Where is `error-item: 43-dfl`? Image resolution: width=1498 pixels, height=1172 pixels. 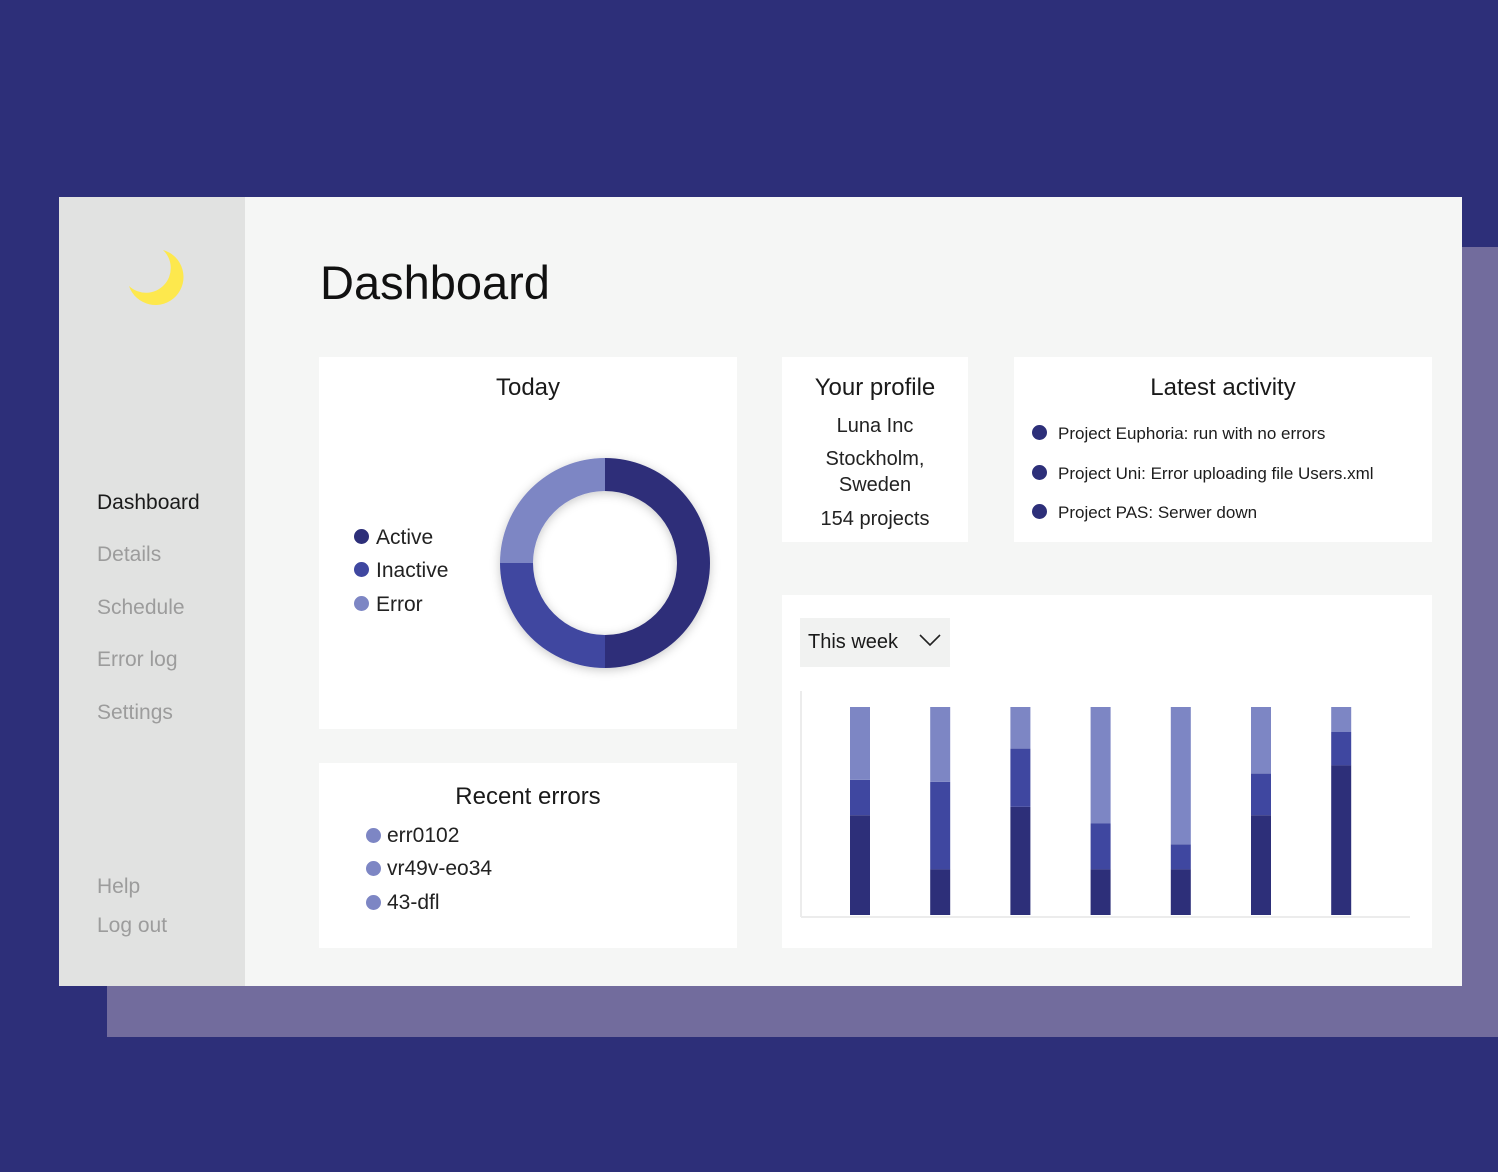
error-item: 43-dfl is located at coordinates (403, 903).